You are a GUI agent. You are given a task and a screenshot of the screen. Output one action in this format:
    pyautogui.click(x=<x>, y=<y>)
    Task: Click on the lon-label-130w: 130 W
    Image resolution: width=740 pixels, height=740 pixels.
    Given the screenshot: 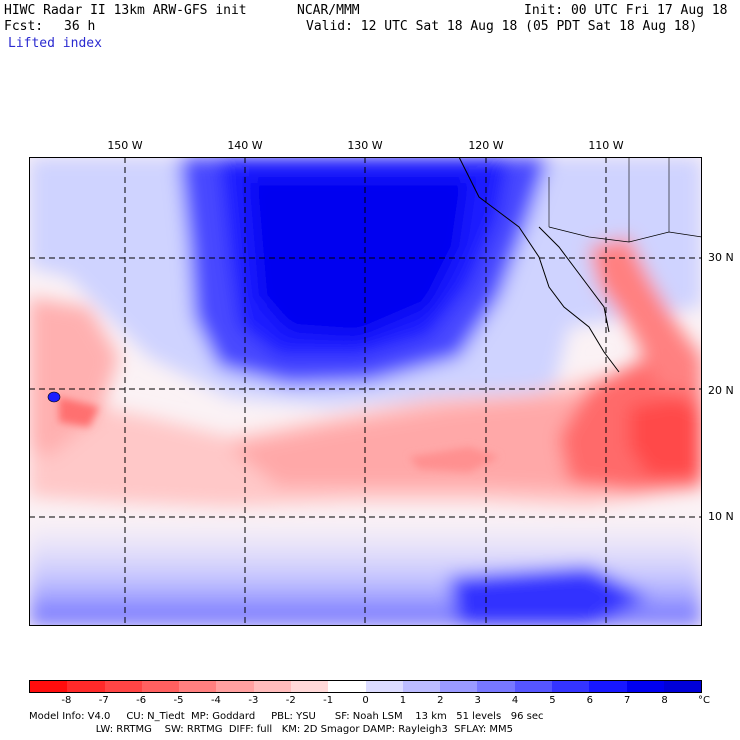 What is the action you would take?
    pyautogui.click(x=365, y=145)
    